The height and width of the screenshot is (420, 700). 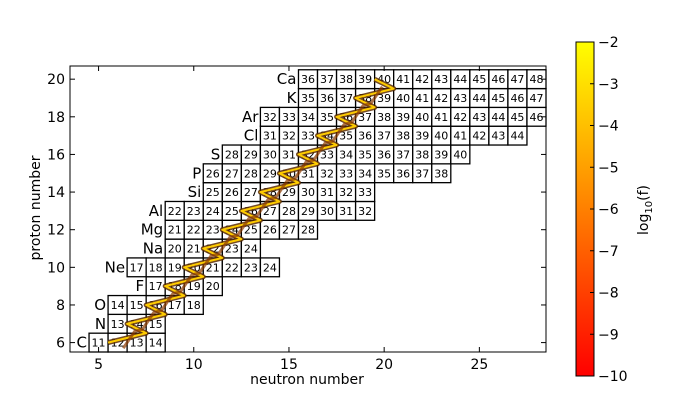 I want to click on x-tick-label: 20, so click(x=384, y=365).